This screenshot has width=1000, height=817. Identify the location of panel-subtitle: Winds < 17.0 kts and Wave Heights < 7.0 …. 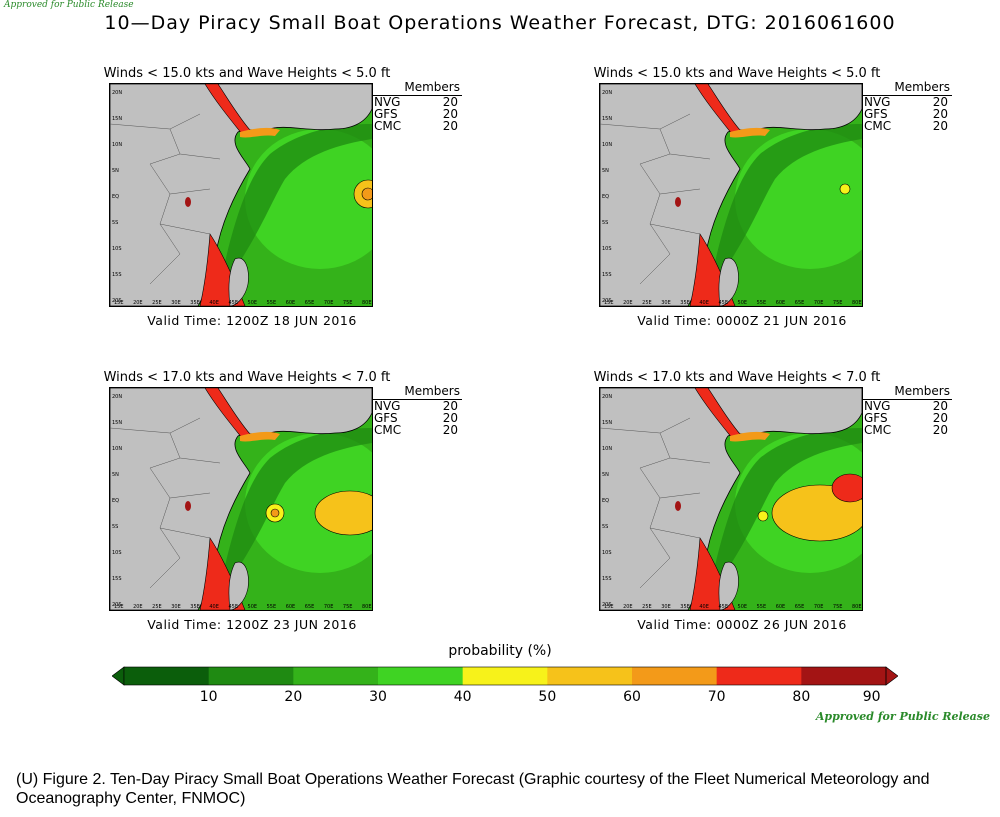
(737, 377).